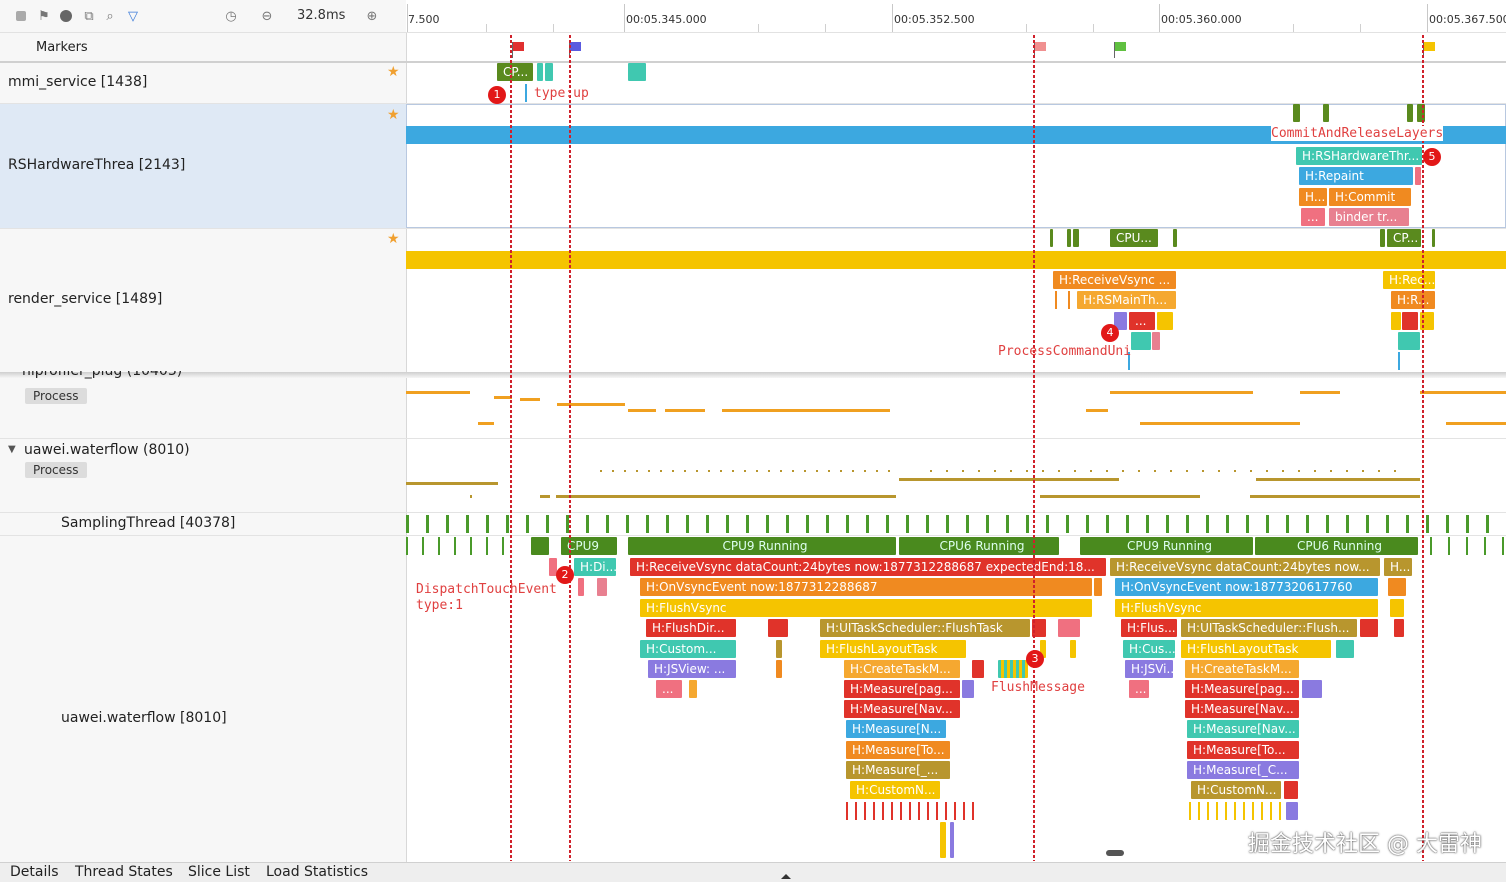 Image resolution: width=1506 pixels, height=882 pixels. I want to click on render-state-bar, so click(956, 260).